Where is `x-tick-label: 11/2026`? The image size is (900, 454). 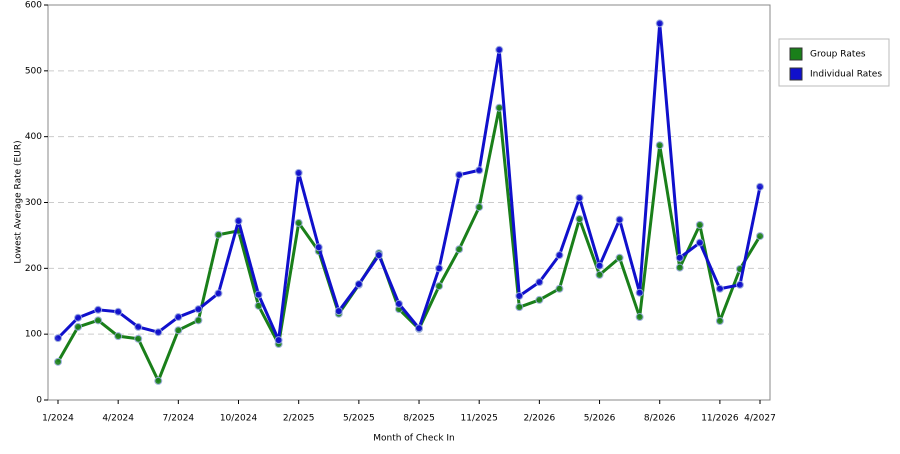 x-tick-label: 11/2026 is located at coordinates (720, 419).